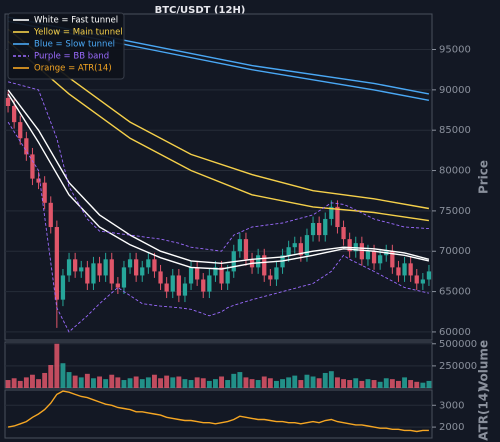 Image resolution: width=500 pixels, height=442 pixels. I want to click on atr-line, so click(218, 411).